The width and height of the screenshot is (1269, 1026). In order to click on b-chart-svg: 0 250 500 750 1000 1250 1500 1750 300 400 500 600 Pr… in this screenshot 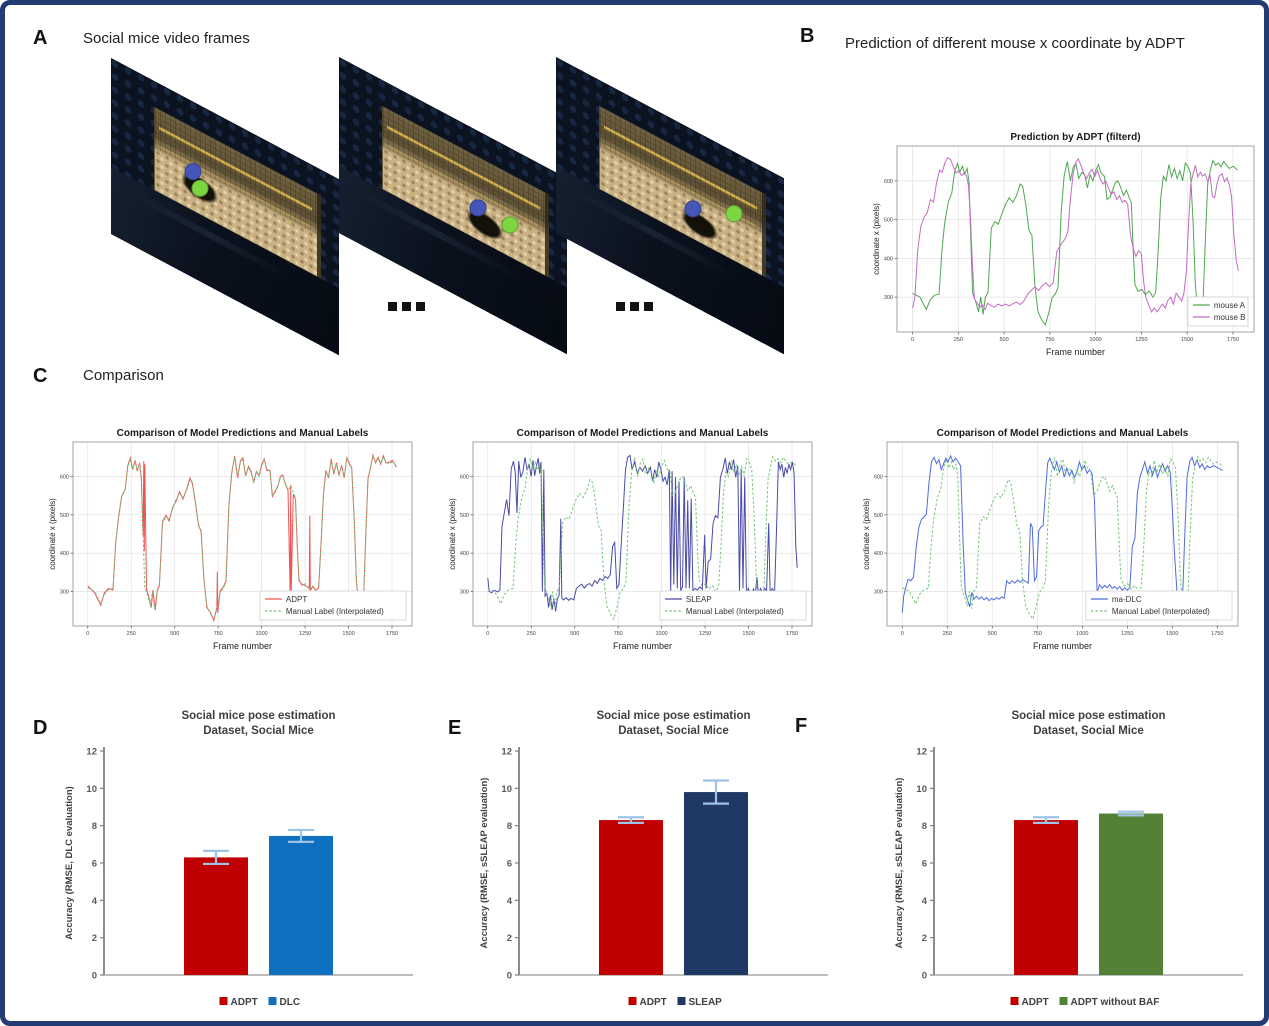, I will do `click(1063, 244)`.